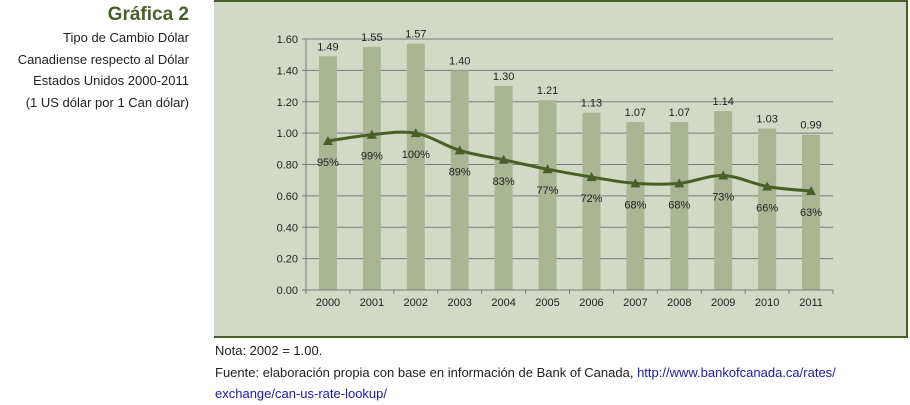  What do you see at coordinates (736, 372) in the screenshot?
I see `source-link: http://www.bankofcanada.ca/rates/` at bounding box center [736, 372].